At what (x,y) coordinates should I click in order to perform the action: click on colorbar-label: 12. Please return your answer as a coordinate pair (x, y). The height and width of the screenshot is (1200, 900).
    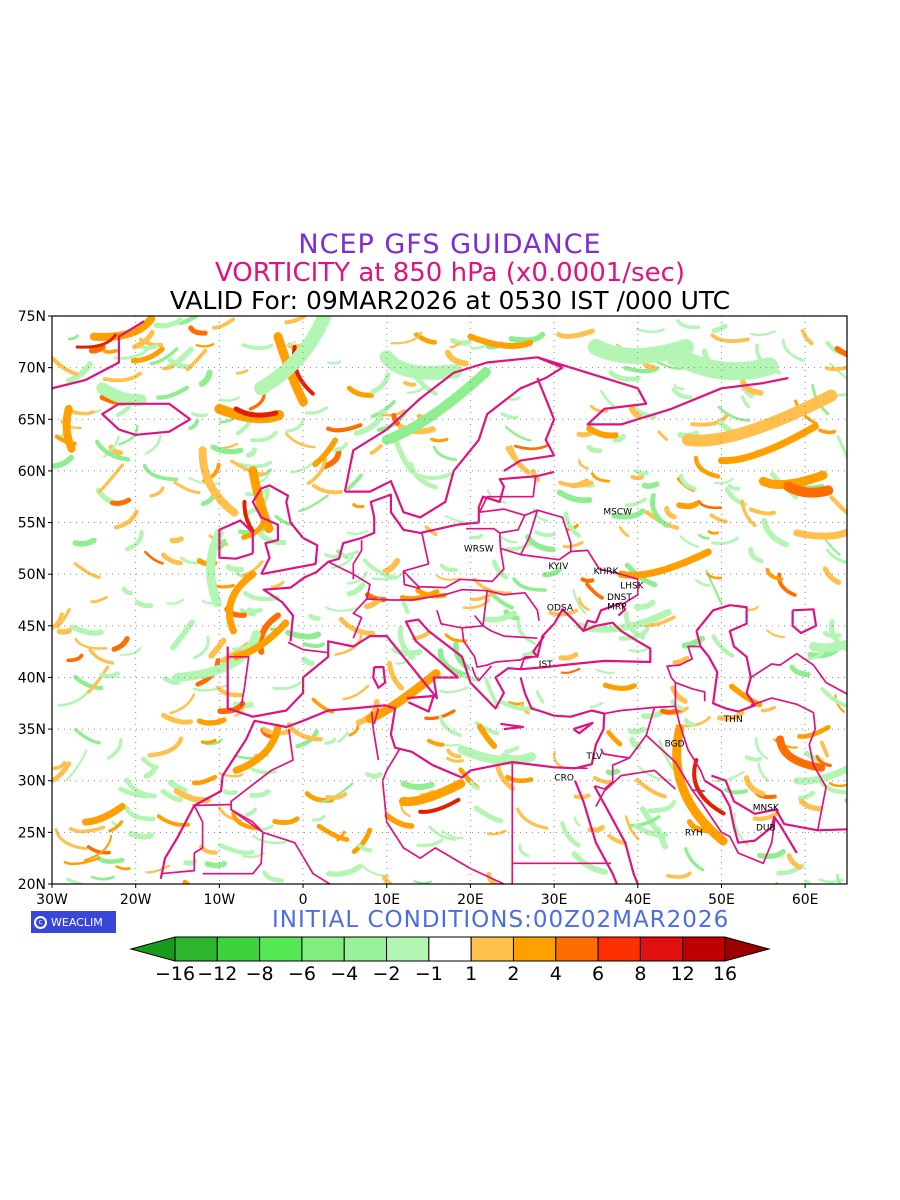
    Looking at the image, I should click on (683, 974).